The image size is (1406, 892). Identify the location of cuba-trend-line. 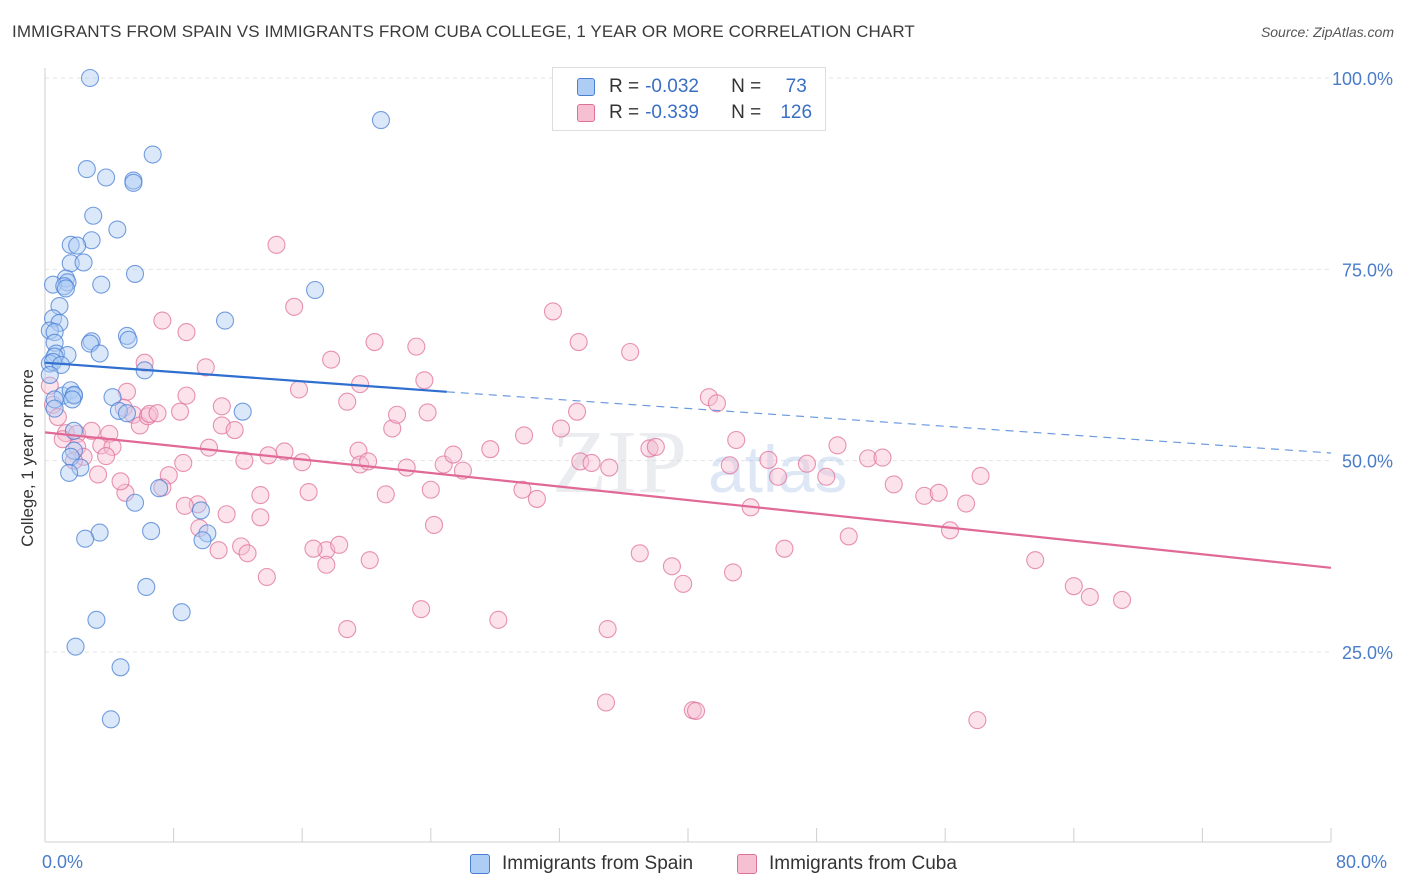
(688, 500).